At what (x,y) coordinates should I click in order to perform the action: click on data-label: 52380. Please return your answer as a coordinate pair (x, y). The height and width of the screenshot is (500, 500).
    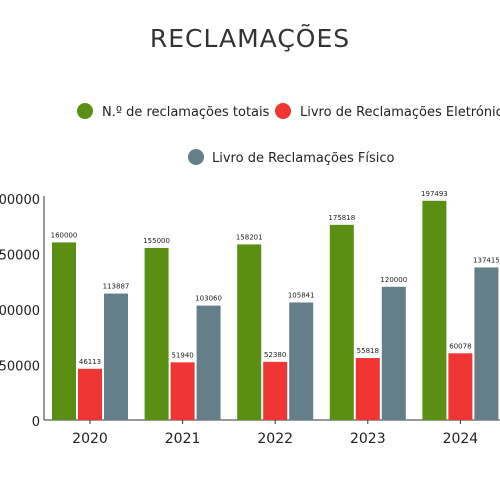
    Looking at the image, I should click on (275, 355).